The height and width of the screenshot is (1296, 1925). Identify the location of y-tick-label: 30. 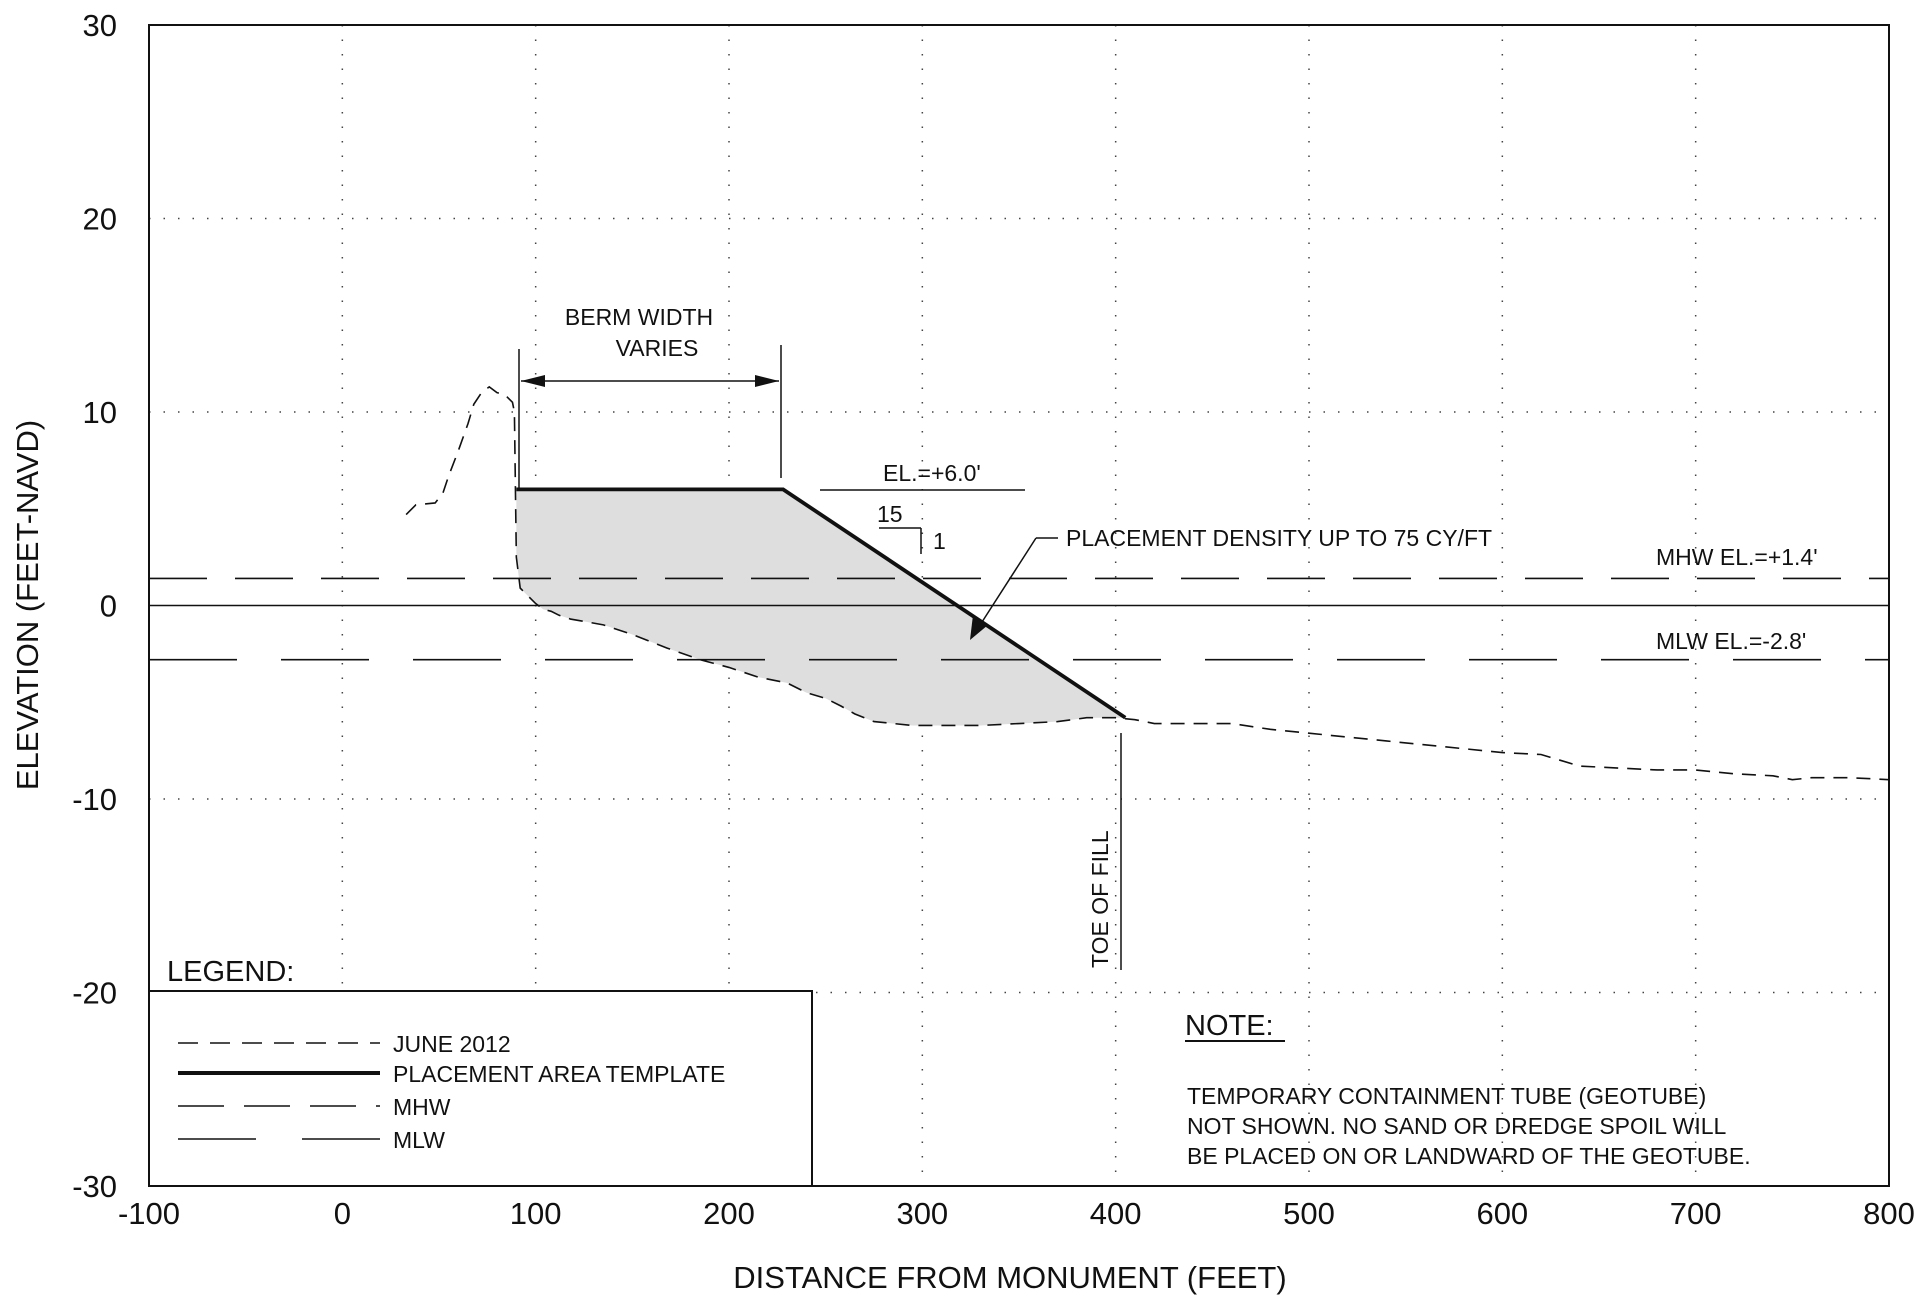
(100, 25).